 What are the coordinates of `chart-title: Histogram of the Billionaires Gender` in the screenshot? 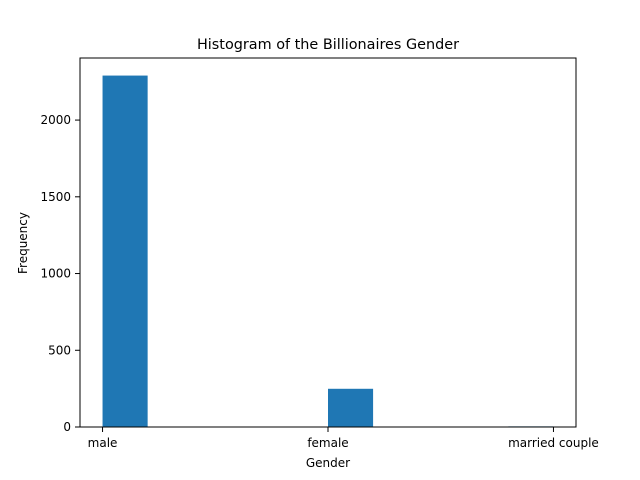 It's located at (328, 45).